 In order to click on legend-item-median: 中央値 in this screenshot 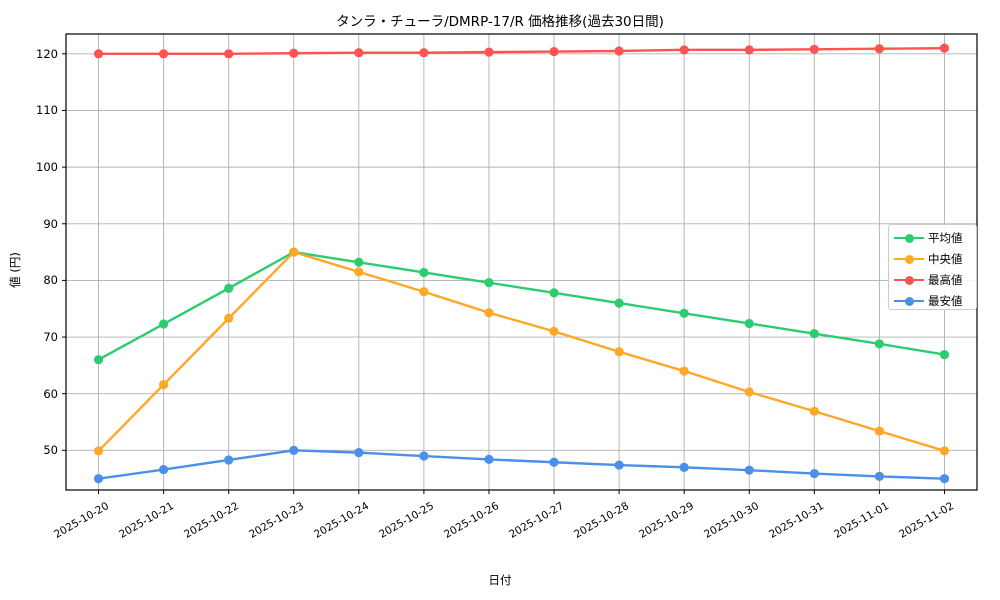, I will do `click(933, 259)`.